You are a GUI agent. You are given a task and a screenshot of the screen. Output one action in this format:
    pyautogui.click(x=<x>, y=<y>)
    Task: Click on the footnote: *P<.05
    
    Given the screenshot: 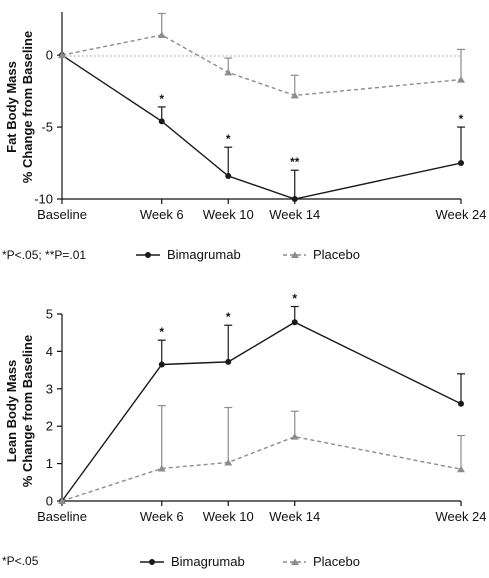 What is the action you would take?
    pyautogui.click(x=20, y=561)
    